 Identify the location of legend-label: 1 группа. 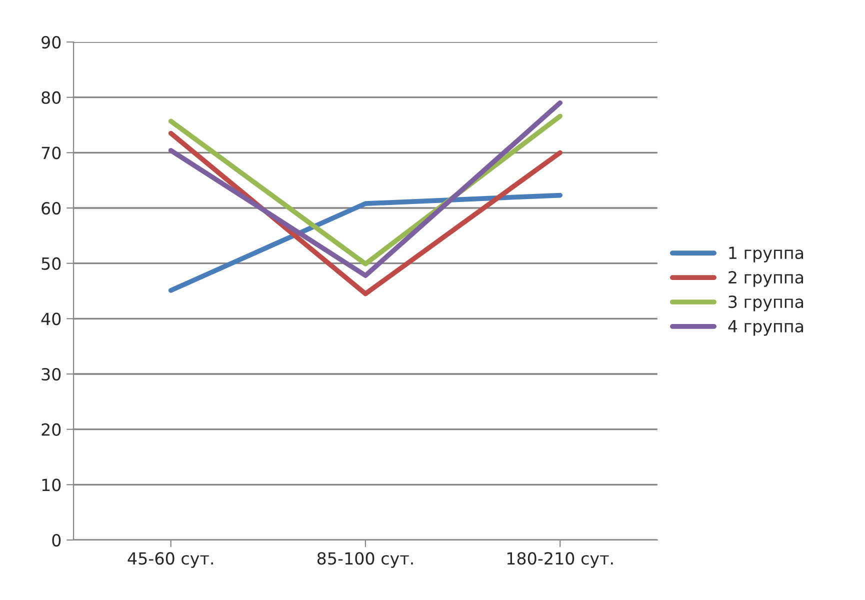
(766, 254).